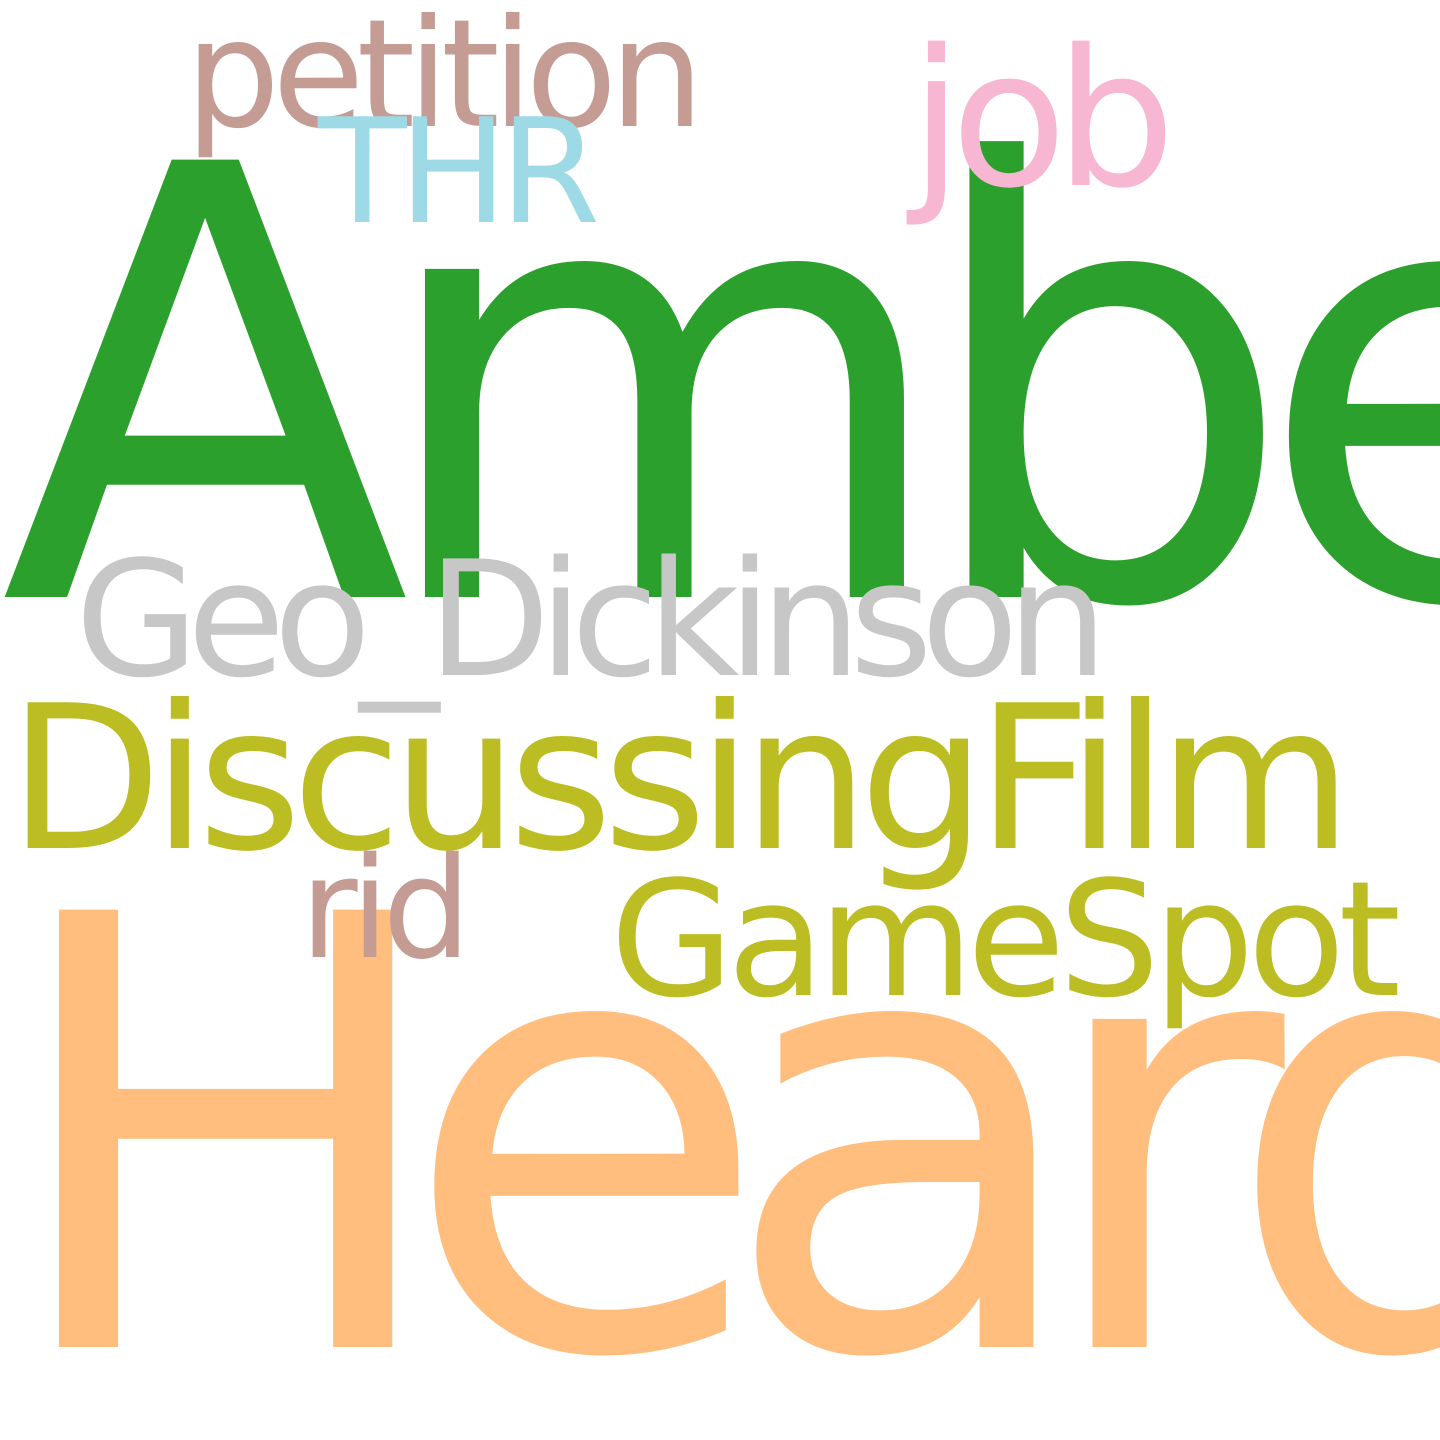 The height and width of the screenshot is (1440, 1440). What do you see at coordinates (1043, 119) in the screenshot?
I see `word-job: job` at bounding box center [1043, 119].